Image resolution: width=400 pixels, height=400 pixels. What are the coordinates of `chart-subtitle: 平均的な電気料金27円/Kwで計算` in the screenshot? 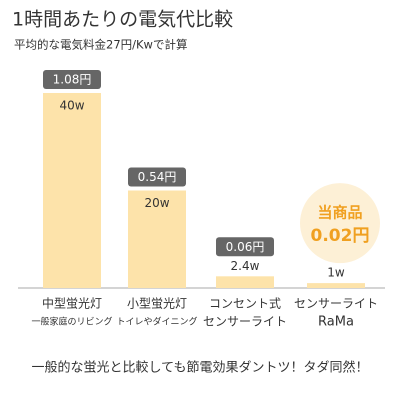 It's located at (100, 45).